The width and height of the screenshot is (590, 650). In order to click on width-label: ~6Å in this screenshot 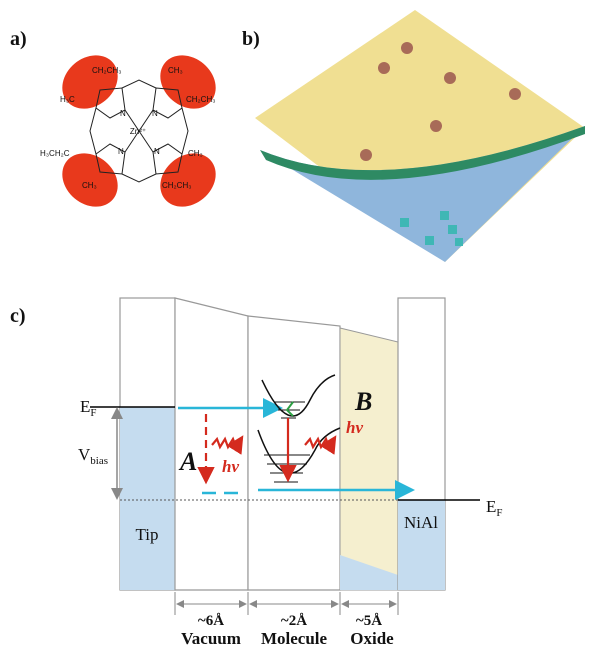, I will do `click(211, 621)`.